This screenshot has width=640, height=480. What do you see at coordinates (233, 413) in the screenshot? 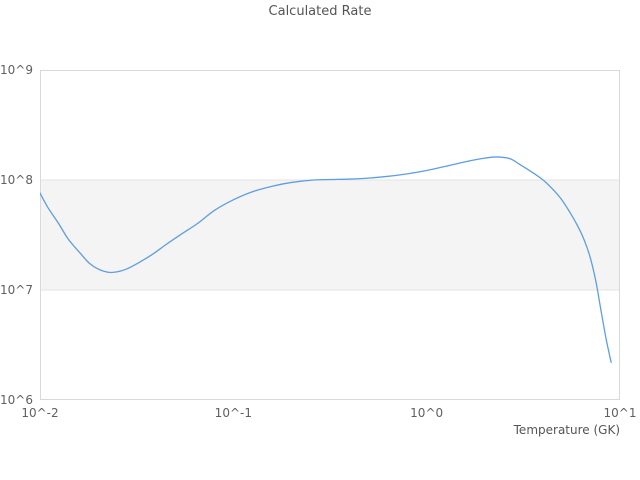
I see `x-tick-label: 10^-1` at bounding box center [233, 413].